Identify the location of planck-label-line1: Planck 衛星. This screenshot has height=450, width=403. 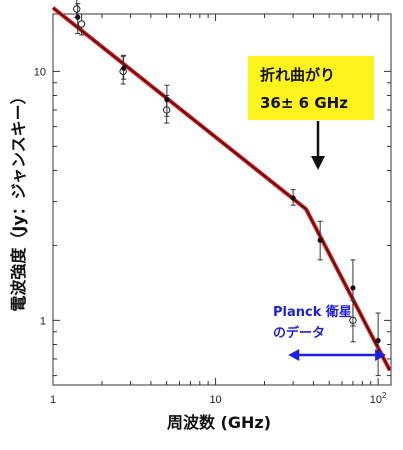
(312, 312).